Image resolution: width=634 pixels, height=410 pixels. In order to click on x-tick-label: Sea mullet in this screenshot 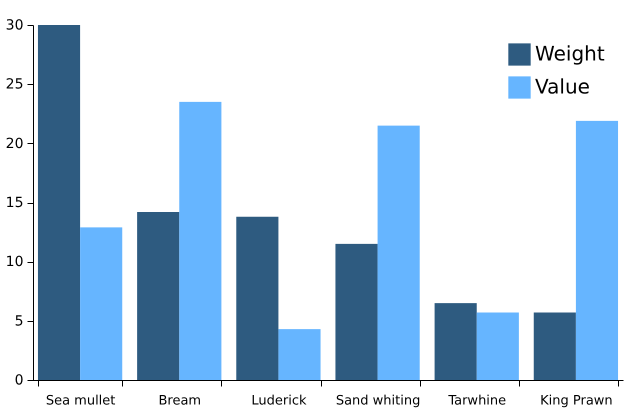, I will do `click(81, 401)`.